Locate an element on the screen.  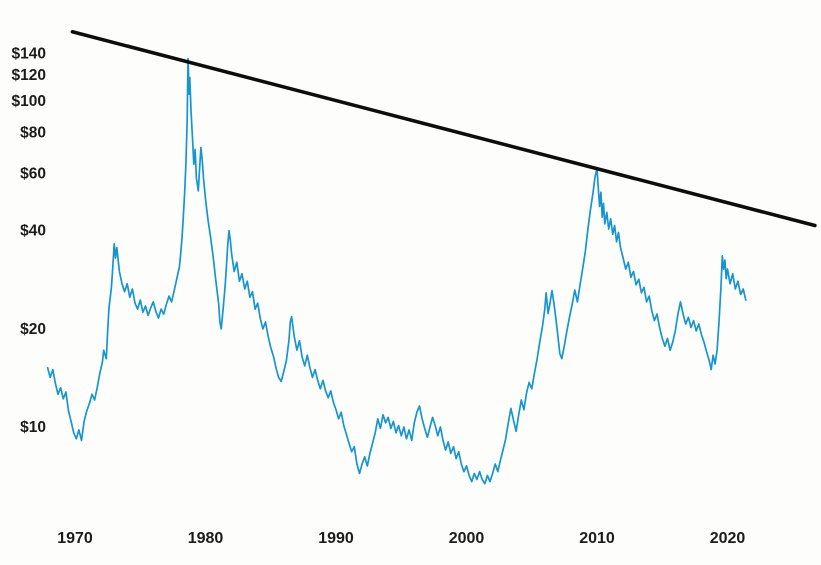
x-tick-label: 2020 is located at coordinates (728, 538).